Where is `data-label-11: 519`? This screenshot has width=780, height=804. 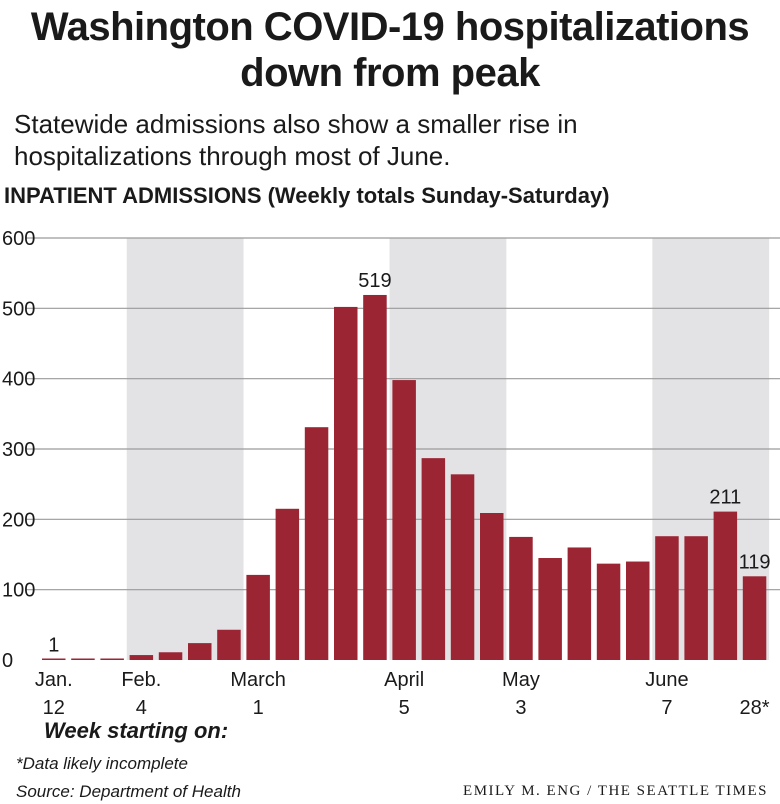
data-label-11: 519 is located at coordinates (374, 281).